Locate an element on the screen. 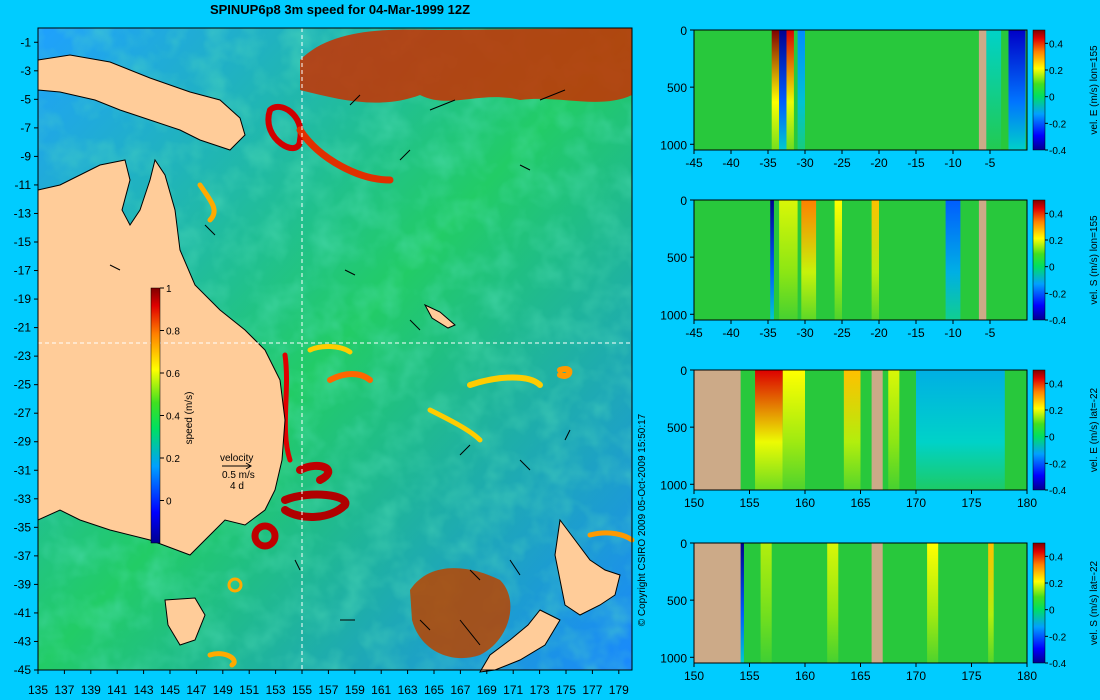 The height and width of the screenshot is (700, 1100). velocity-legend-speed: 0.5 m/s is located at coordinates (238, 475).